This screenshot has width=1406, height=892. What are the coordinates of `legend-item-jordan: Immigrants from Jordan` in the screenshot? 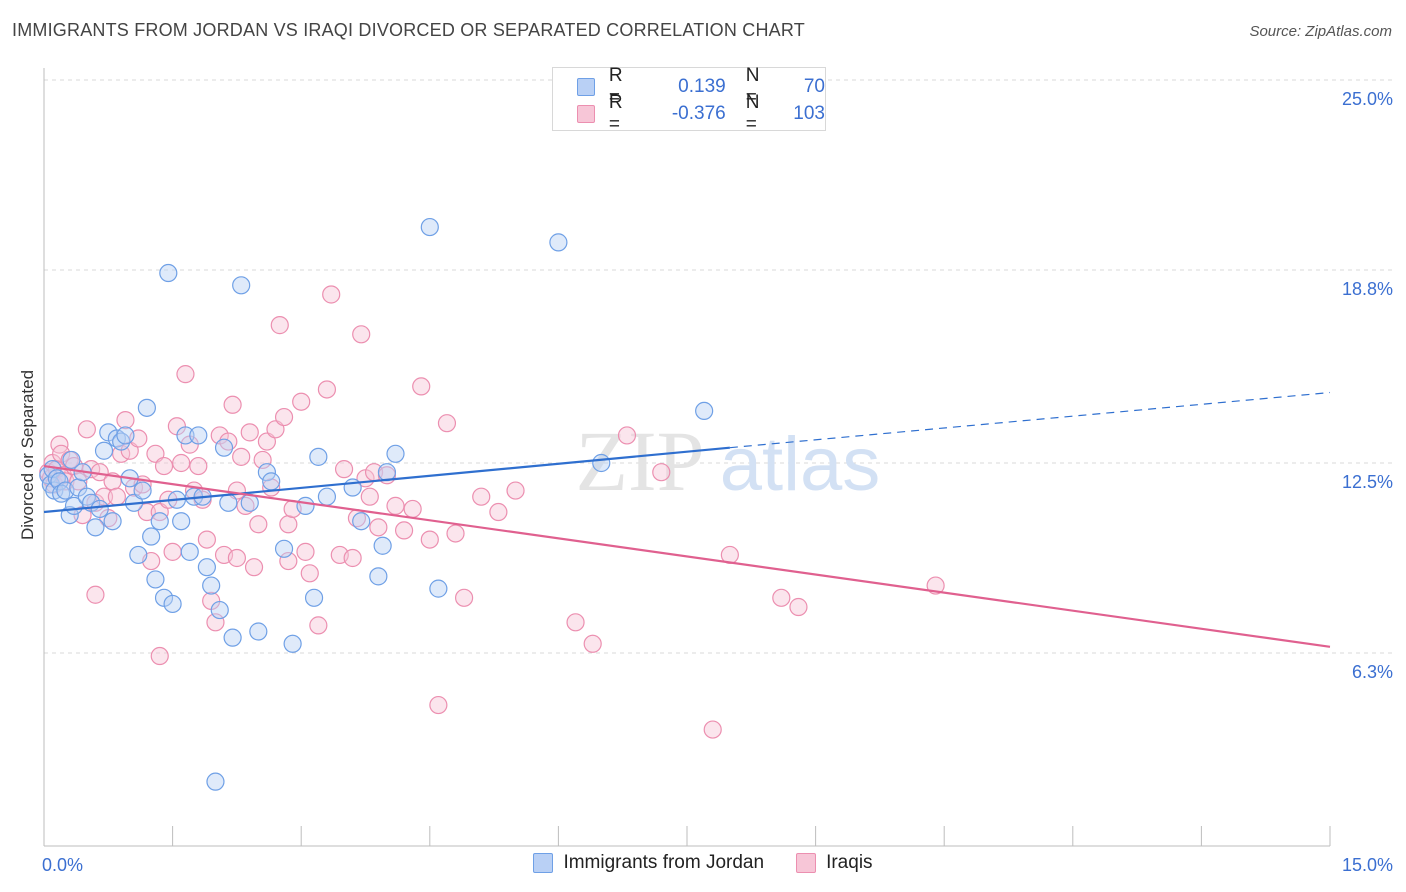 It's located at (648, 863).